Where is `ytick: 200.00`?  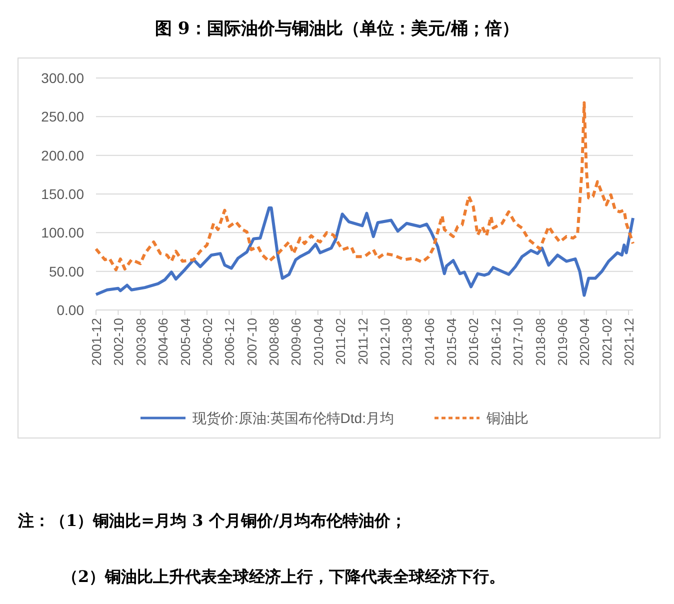
ytick: 200.00 is located at coordinates (62, 155).